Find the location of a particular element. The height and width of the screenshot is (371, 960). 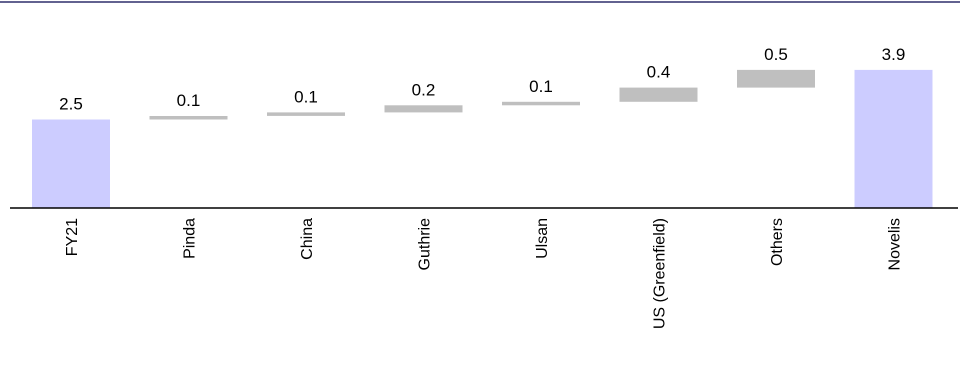

category-label: Pinda is located at coordinates (190, 238).